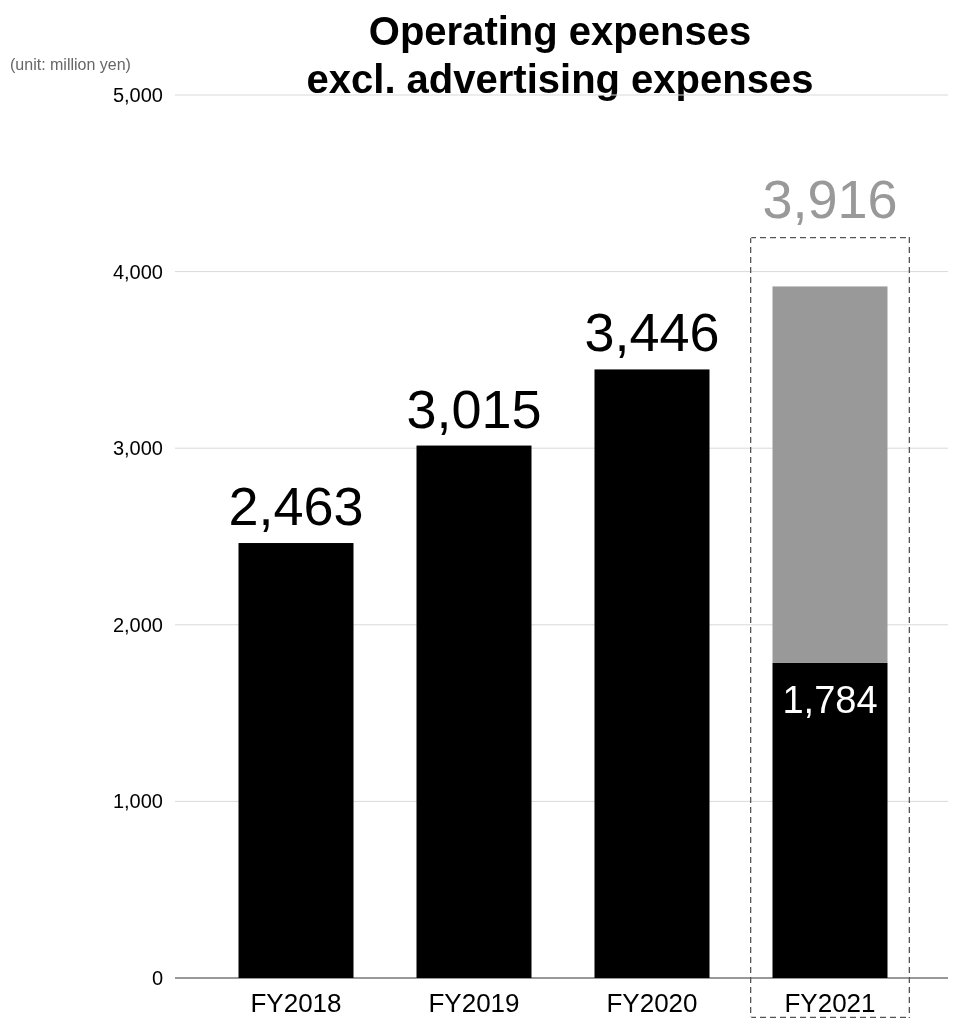 The height and width of the screenshot is (1027, 961). I want to click on total-label: 3,916, so click(830, 199).